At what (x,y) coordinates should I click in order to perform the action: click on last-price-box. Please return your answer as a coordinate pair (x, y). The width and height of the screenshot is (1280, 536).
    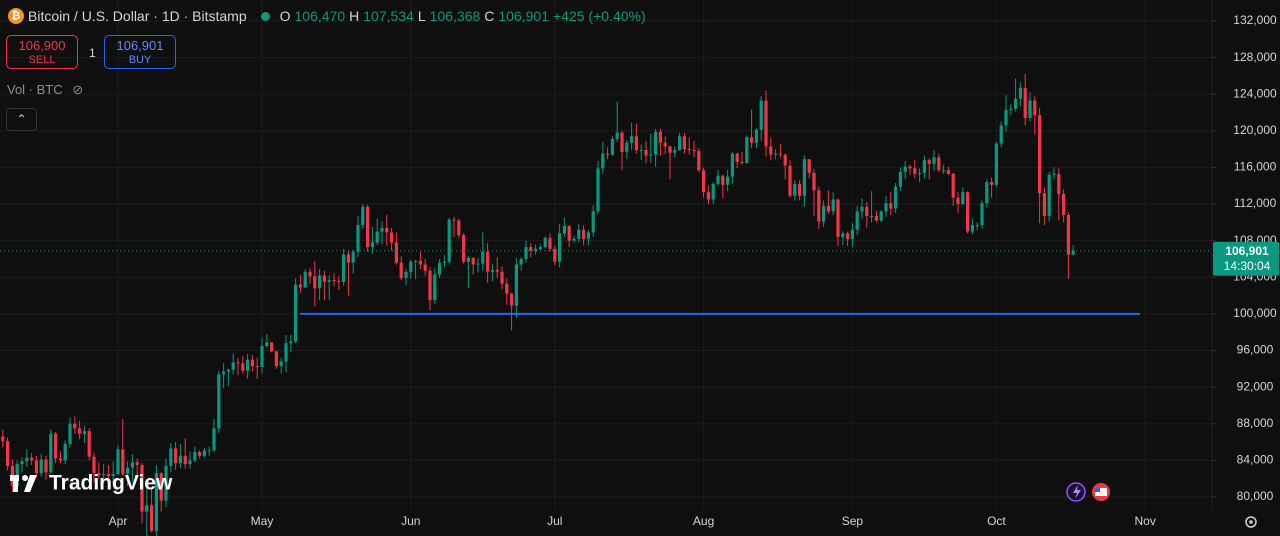
    Looking at the image, I should click on (1246, 258).